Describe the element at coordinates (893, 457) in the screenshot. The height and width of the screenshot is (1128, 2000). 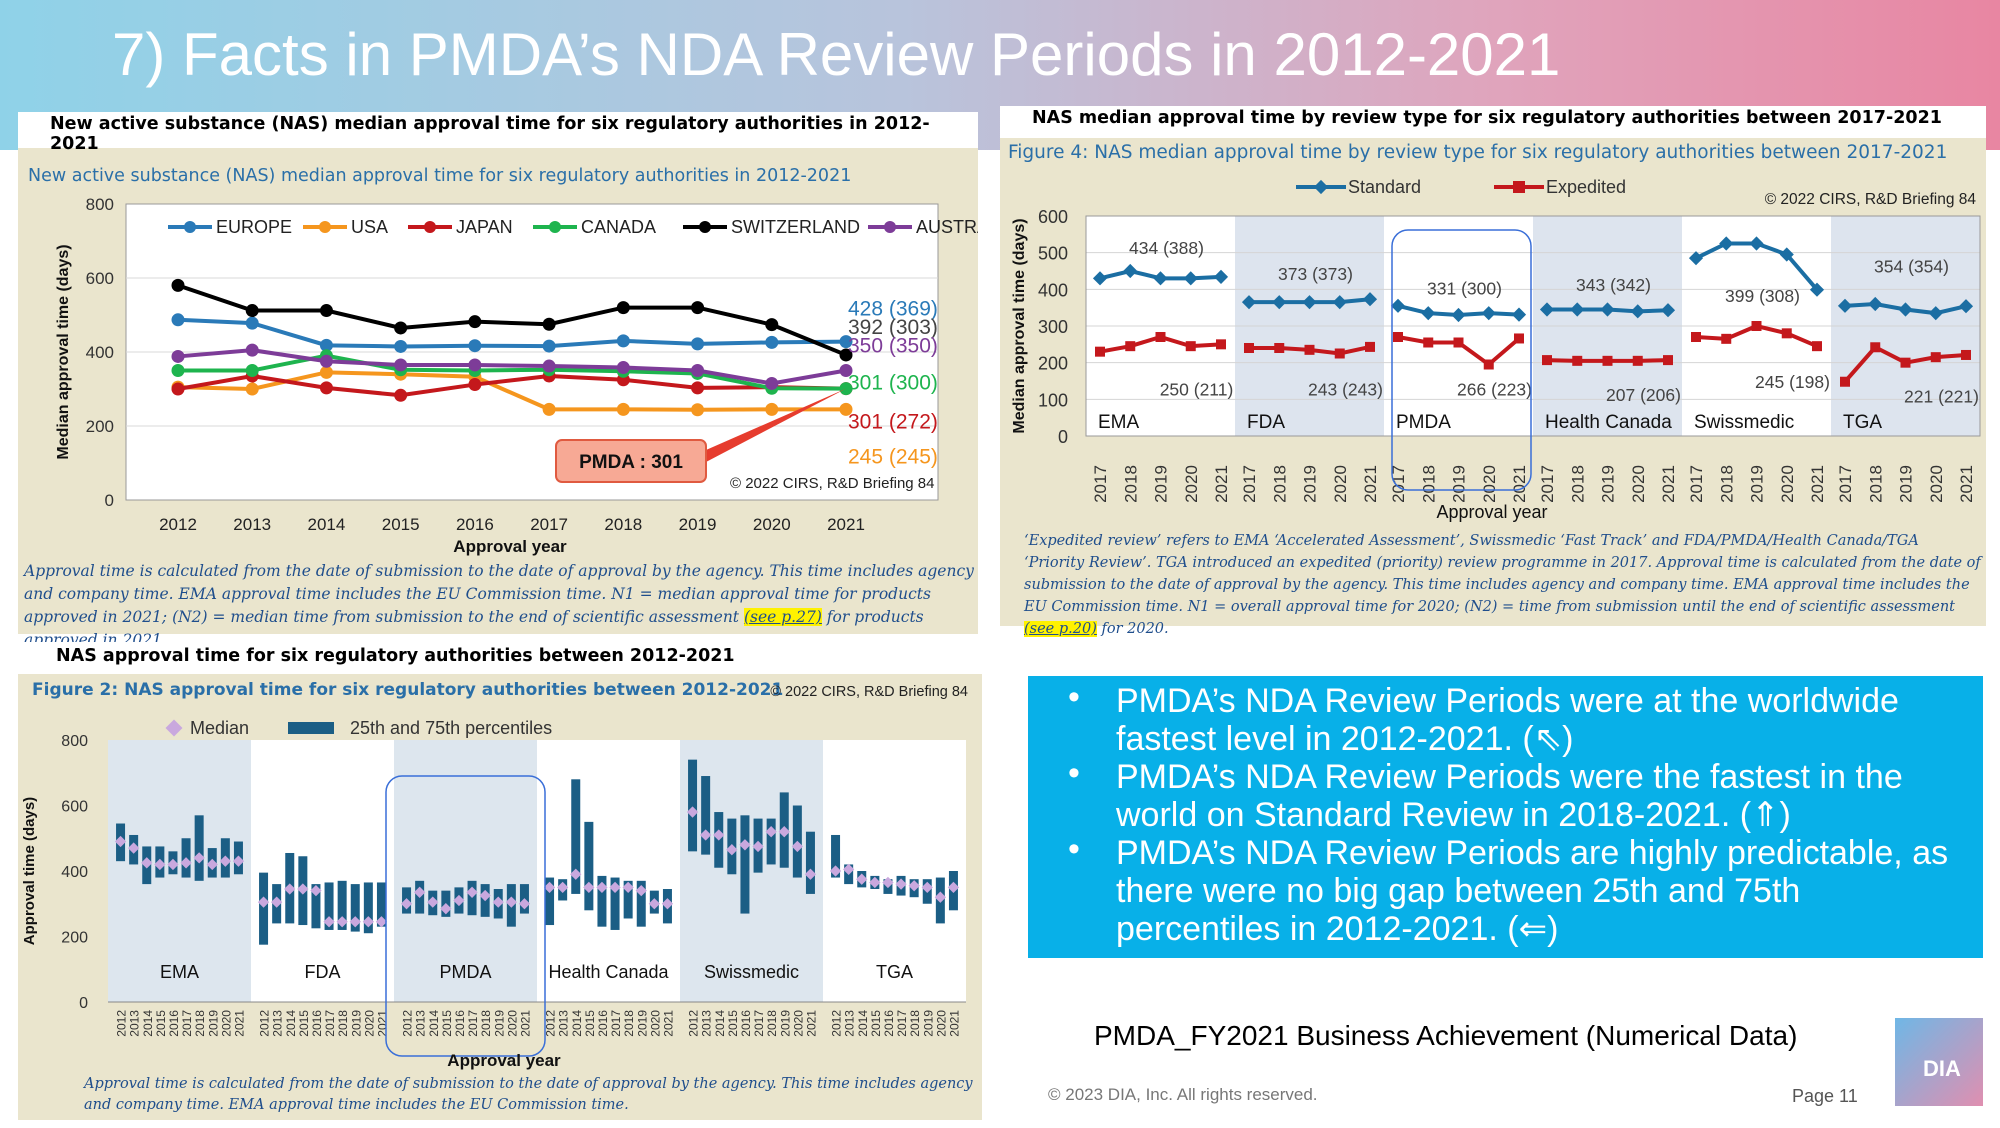
I see `chart1-end-label: 245 (245)` at that location.